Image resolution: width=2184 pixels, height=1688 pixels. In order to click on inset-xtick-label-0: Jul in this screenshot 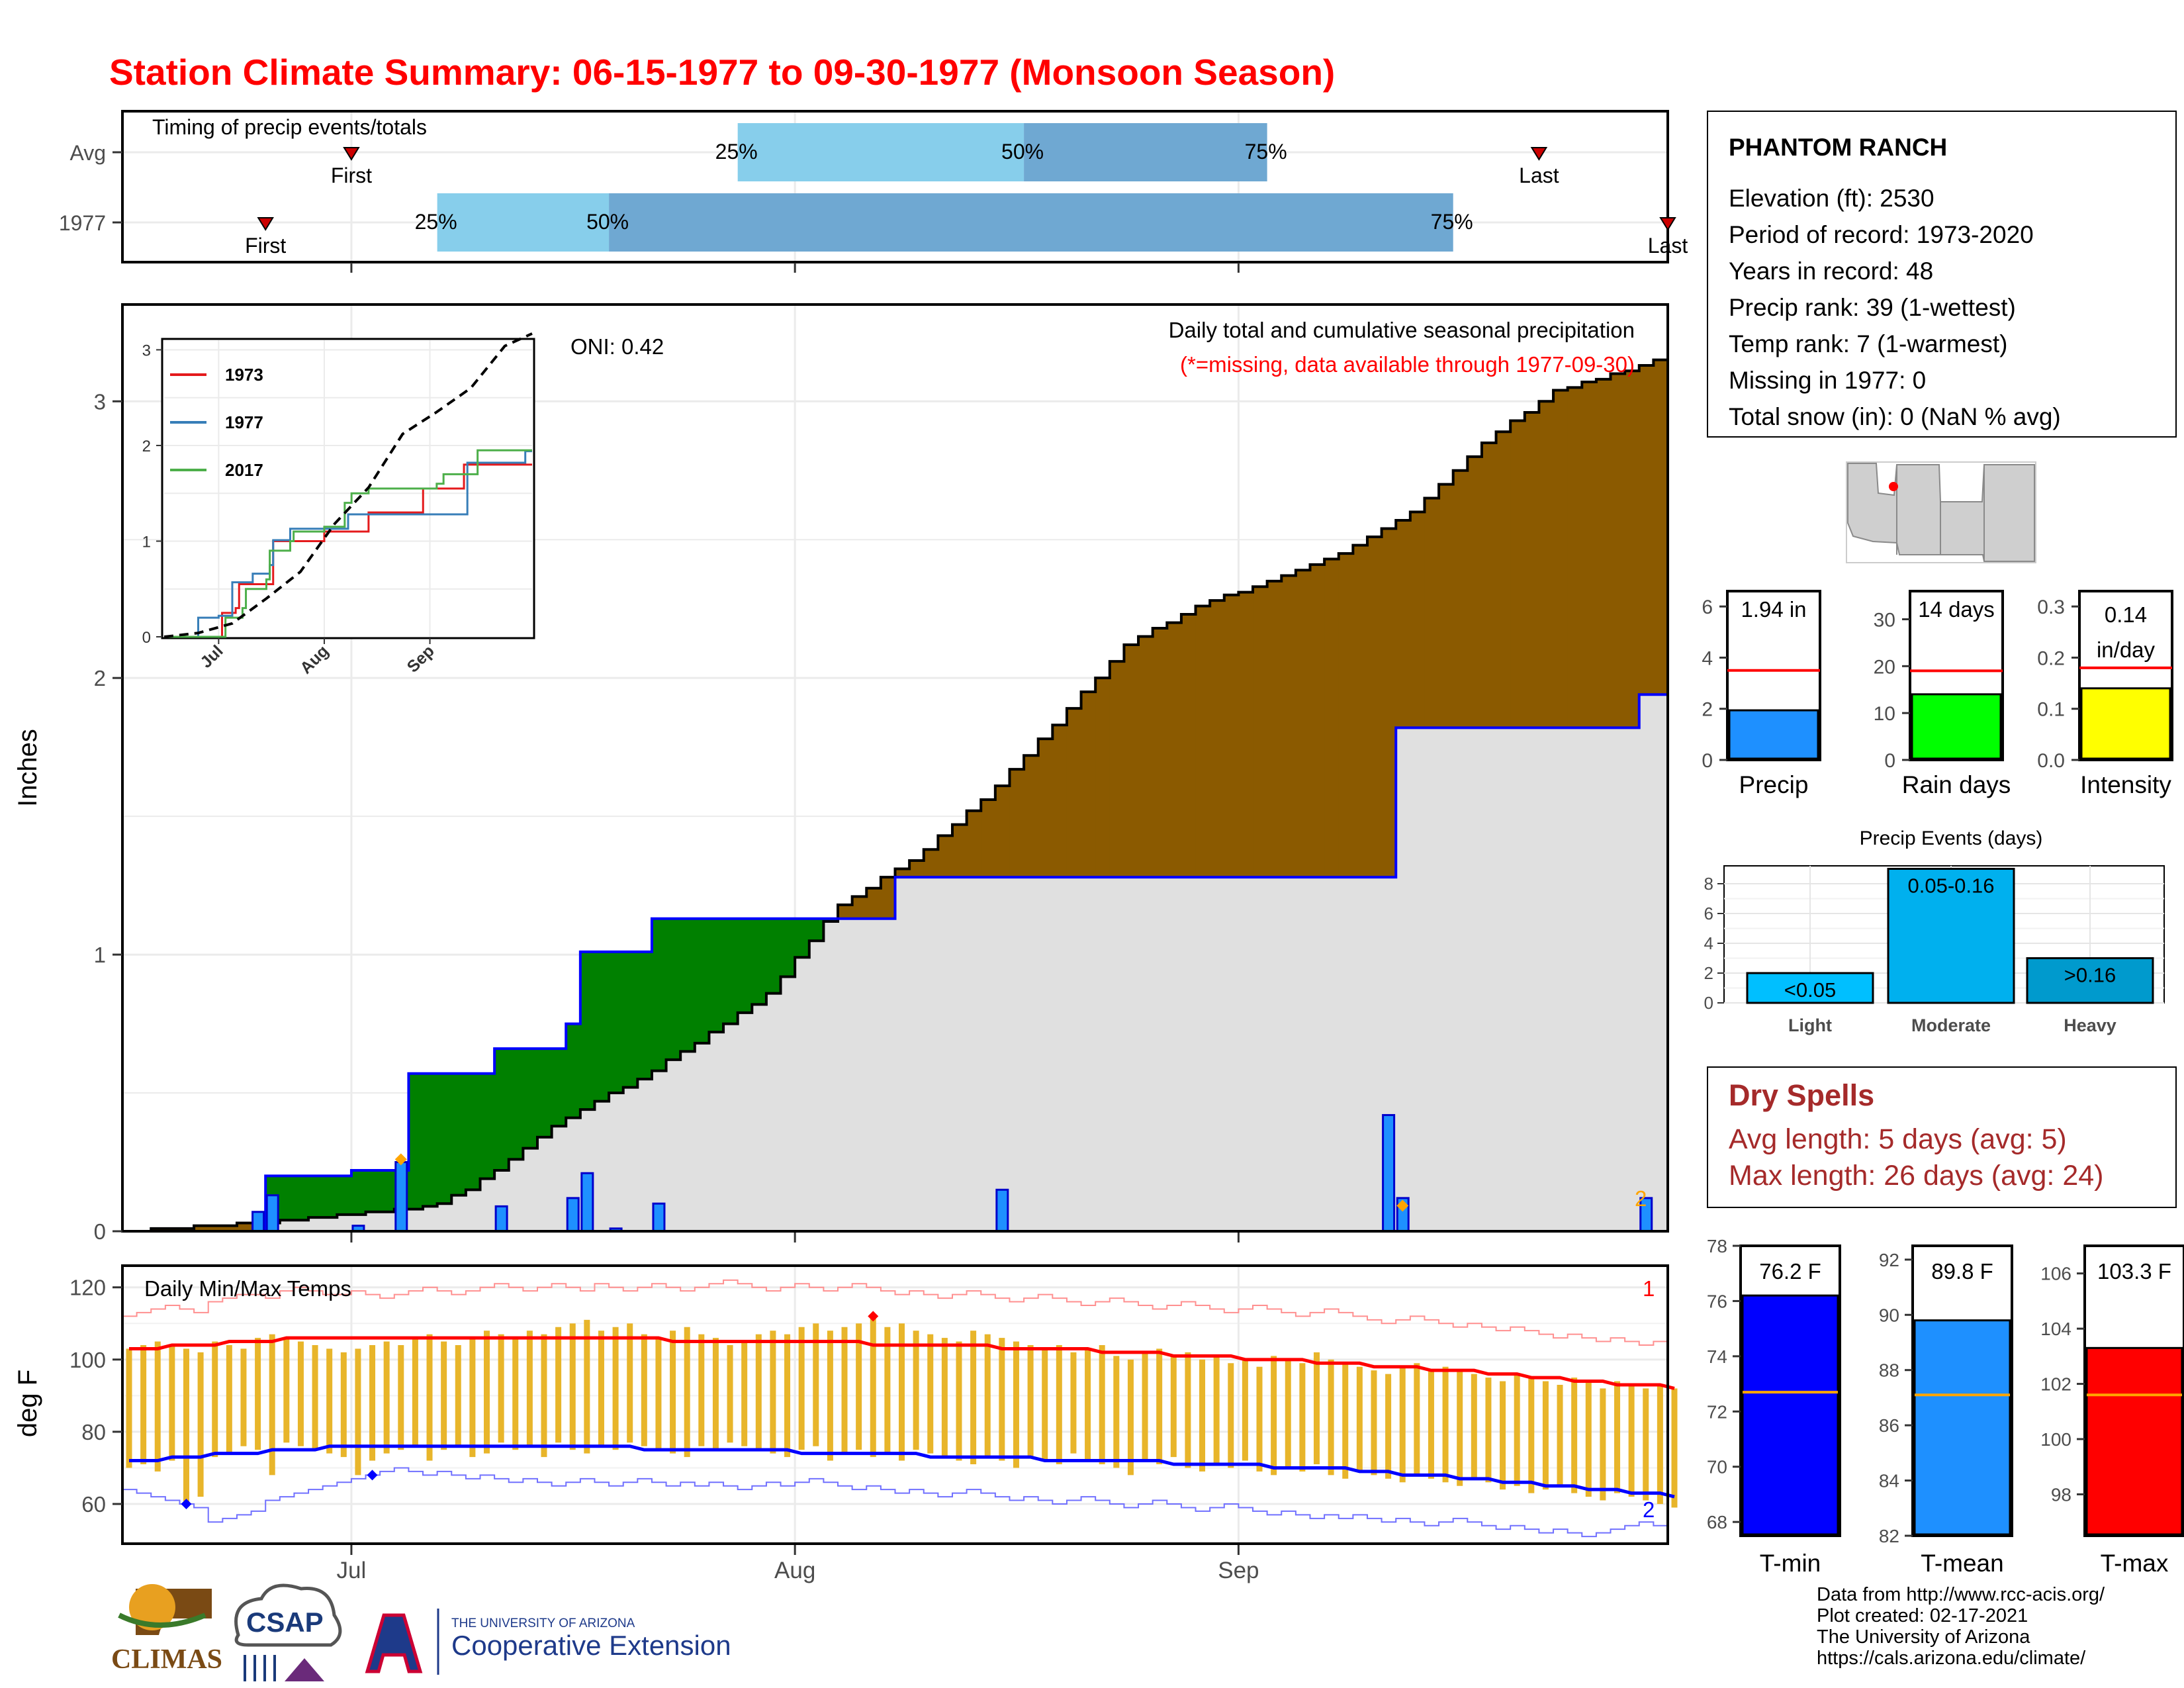, I will do `click(211, 656)`.